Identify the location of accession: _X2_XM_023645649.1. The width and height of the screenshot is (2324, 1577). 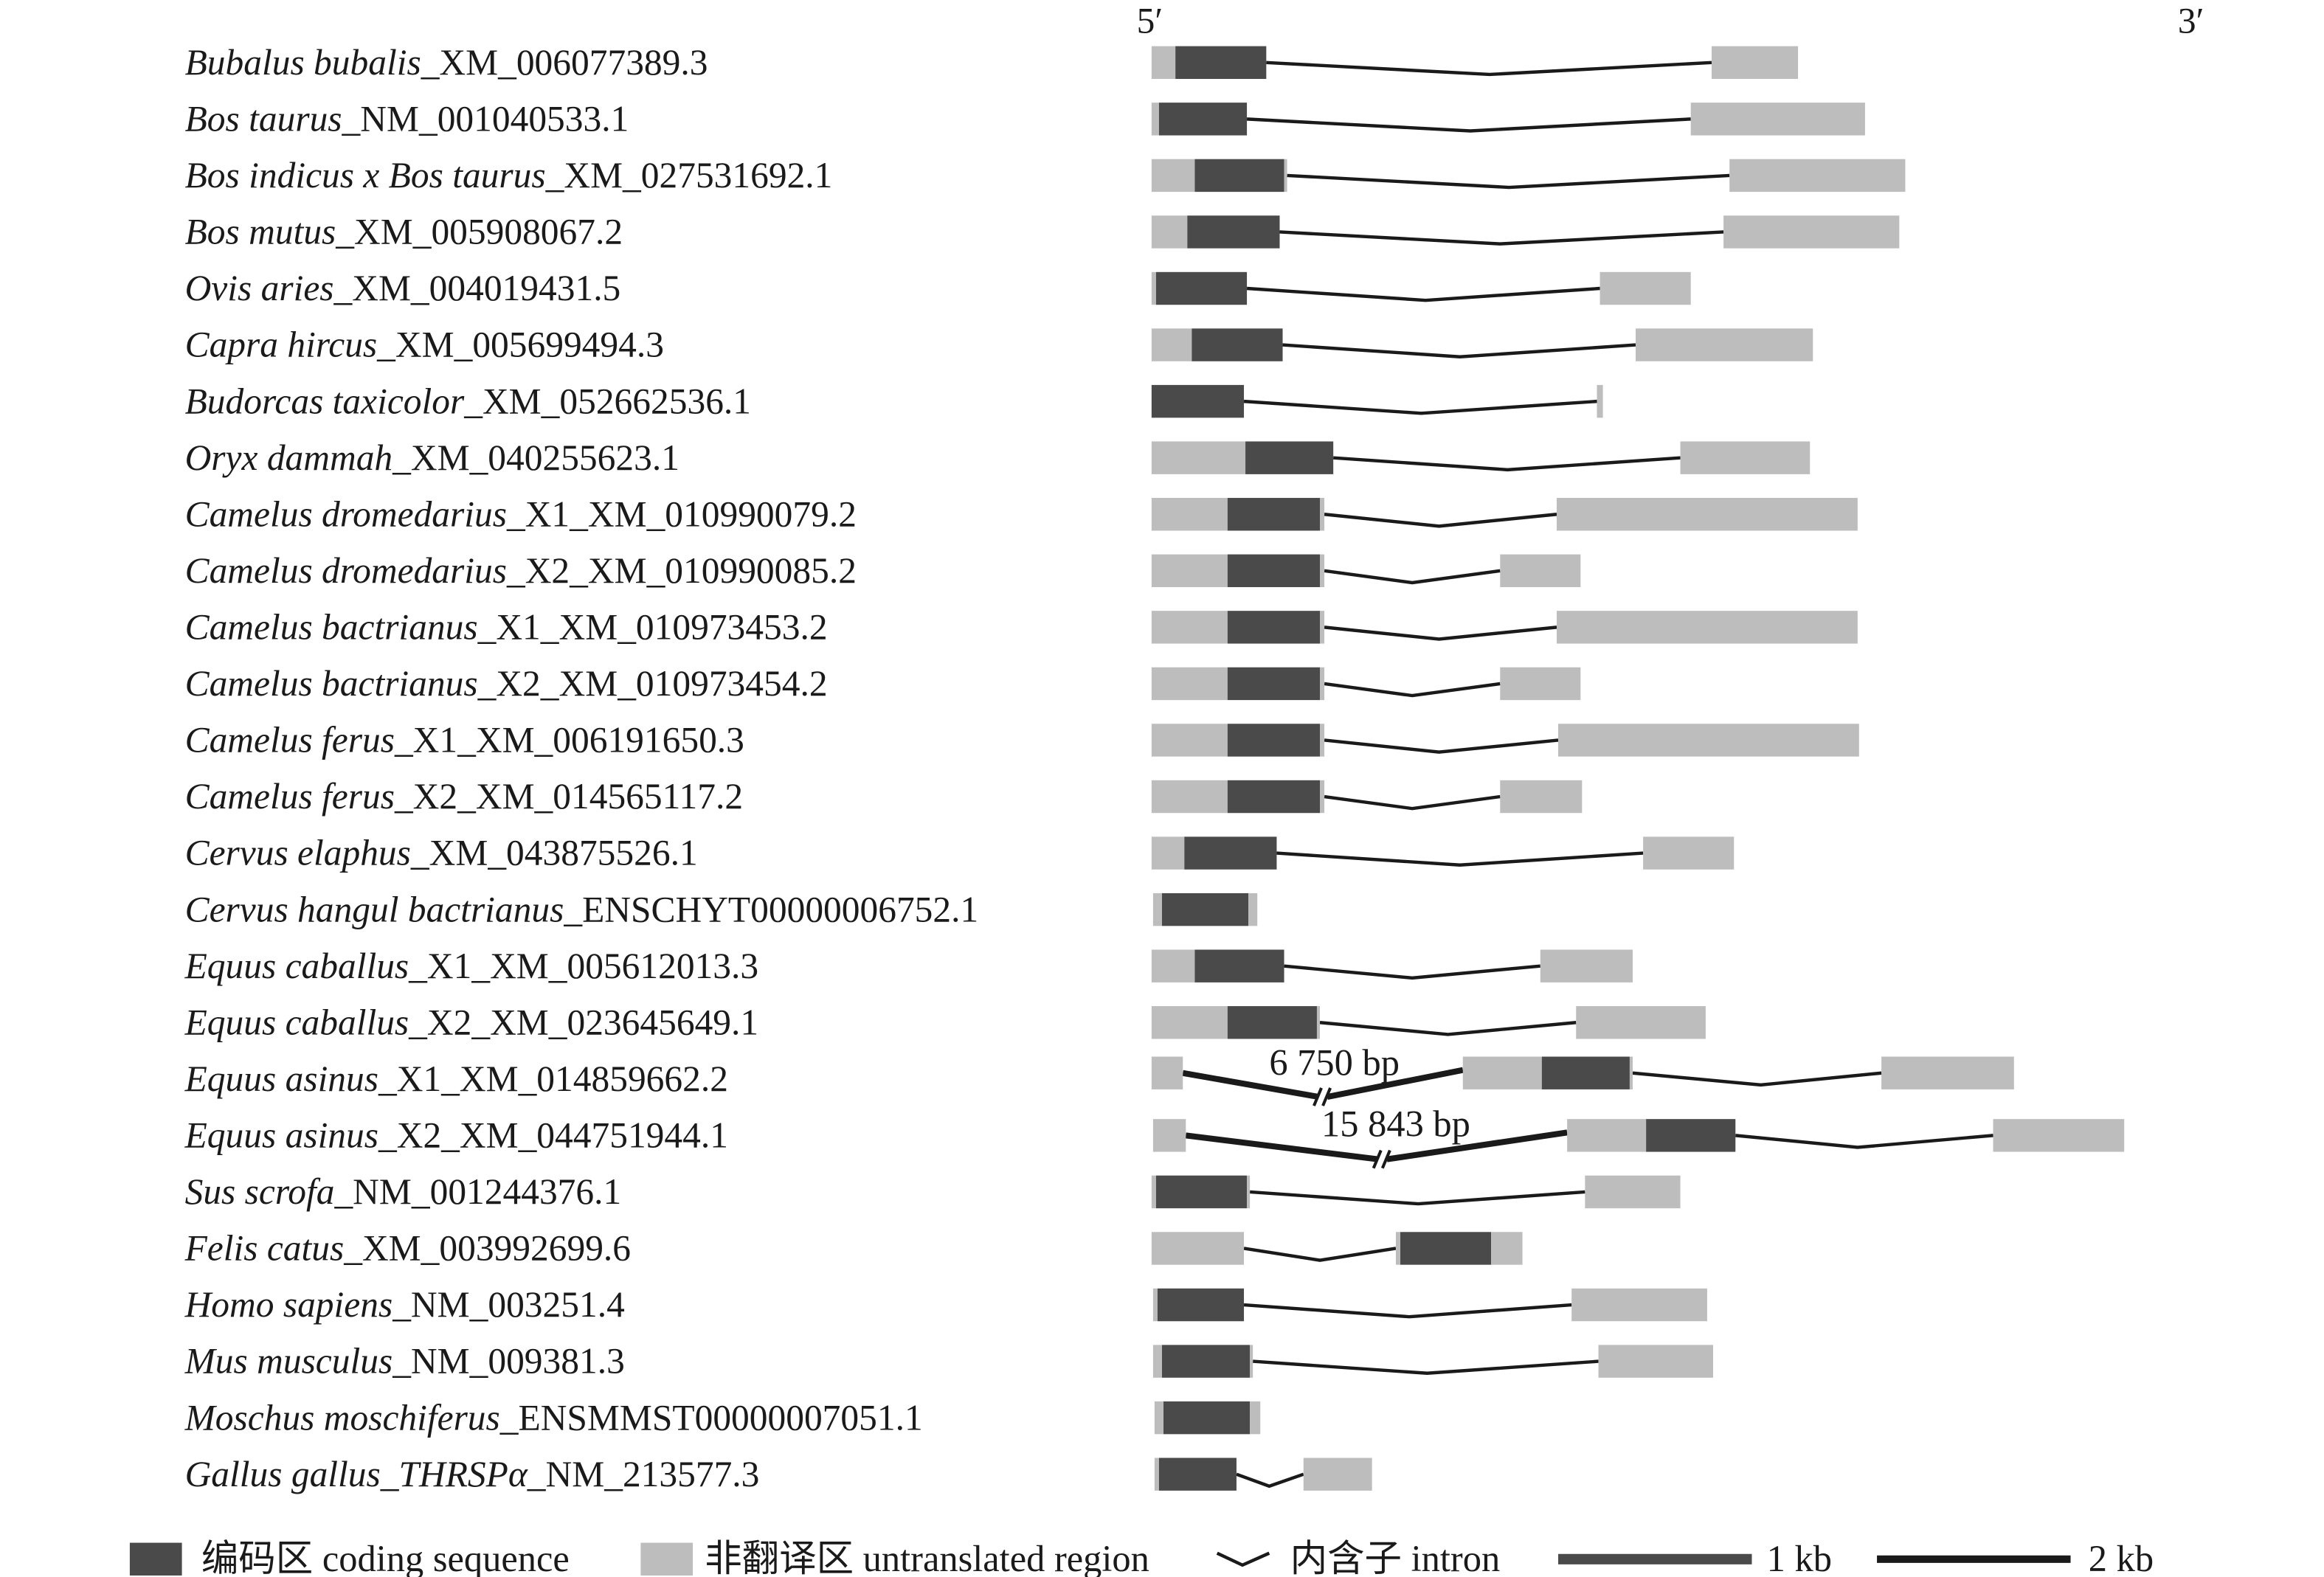
(583, 1022).